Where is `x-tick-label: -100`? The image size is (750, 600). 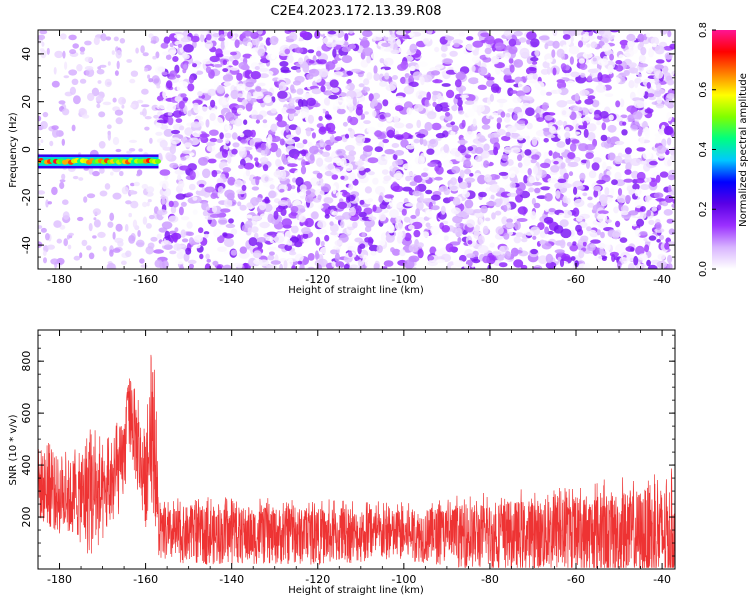 x-tick-label: -100 is located at coordinates (403, 579).